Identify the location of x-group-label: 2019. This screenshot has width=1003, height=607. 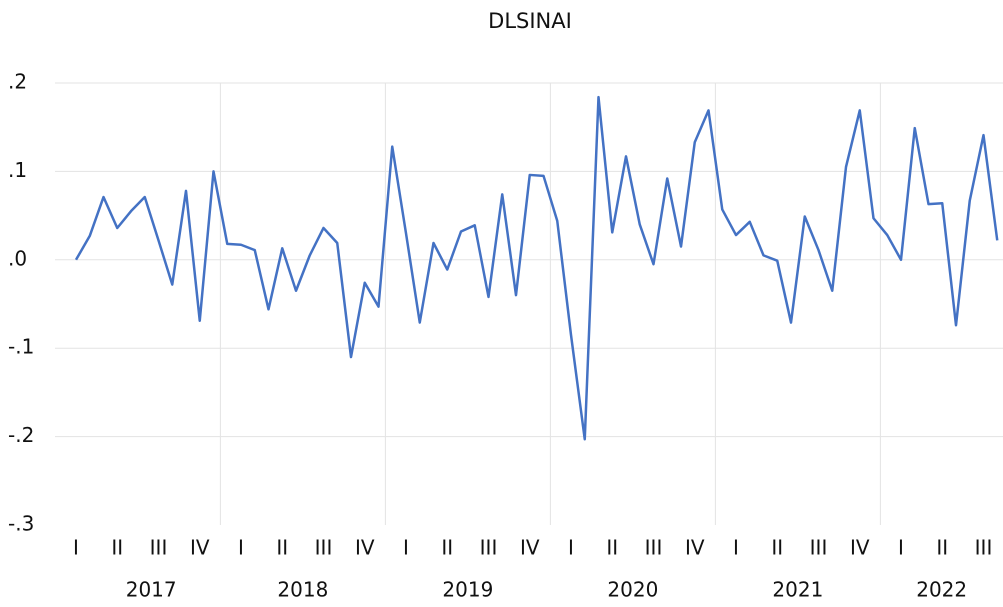
(467, 590).